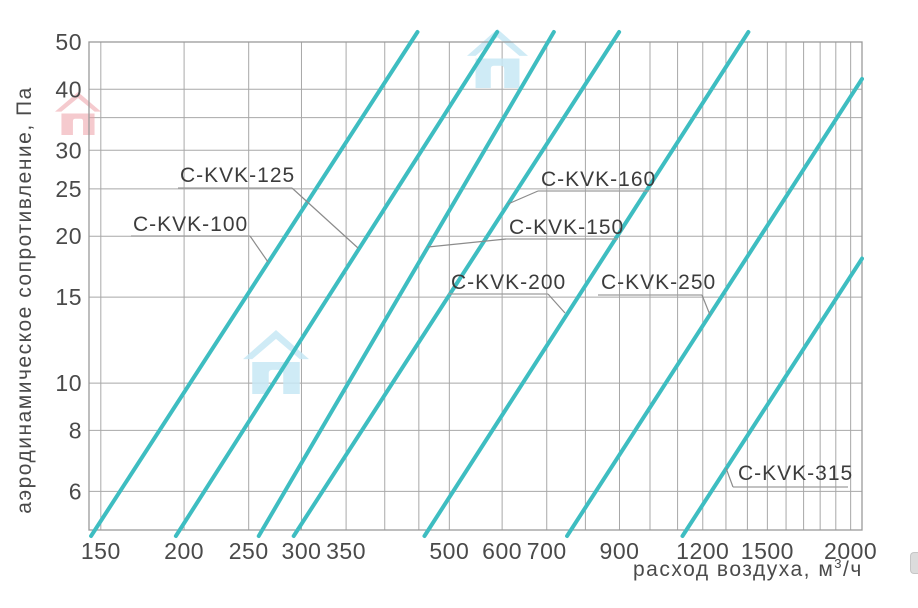 The width and height of the screenshot is (918, 608). What do you see at coordinates (68, 42) in the screenshot?
I see `y-tick-label: 50` at bounding box center [68, 42].